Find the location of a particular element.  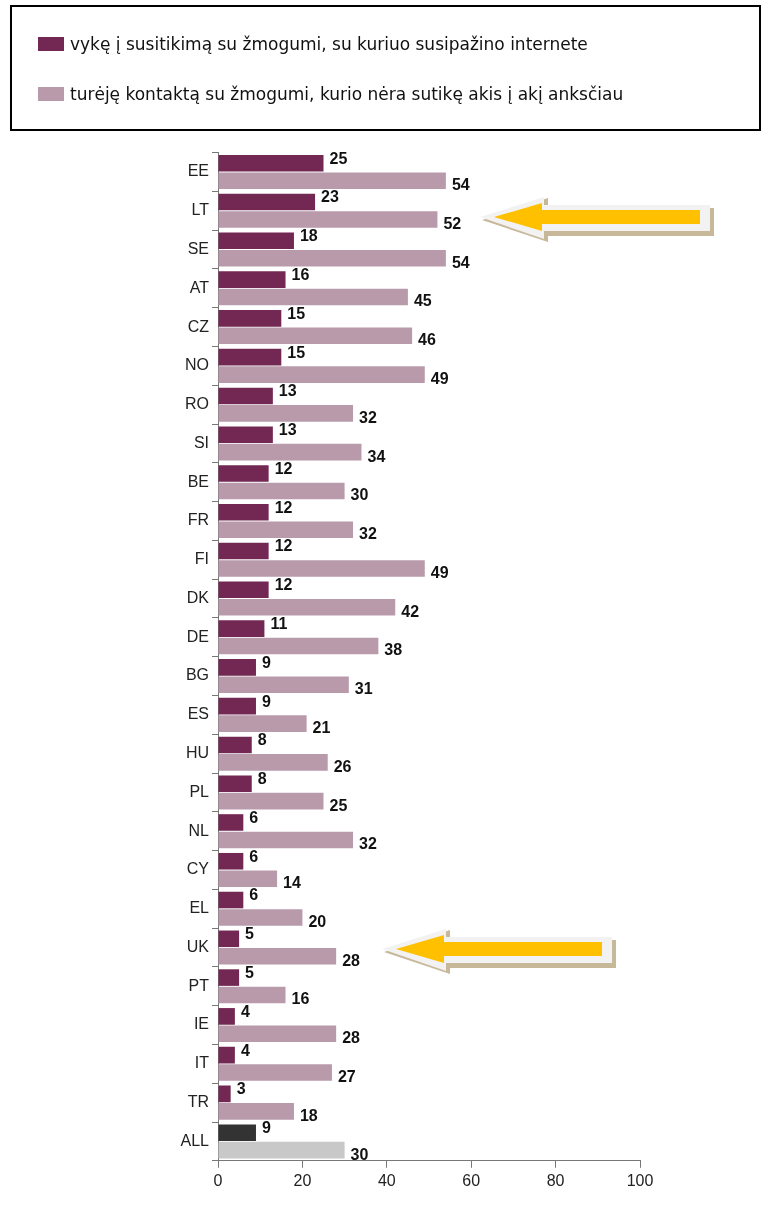

x-tick-label: 100 is located at coordinates (640, 1180).